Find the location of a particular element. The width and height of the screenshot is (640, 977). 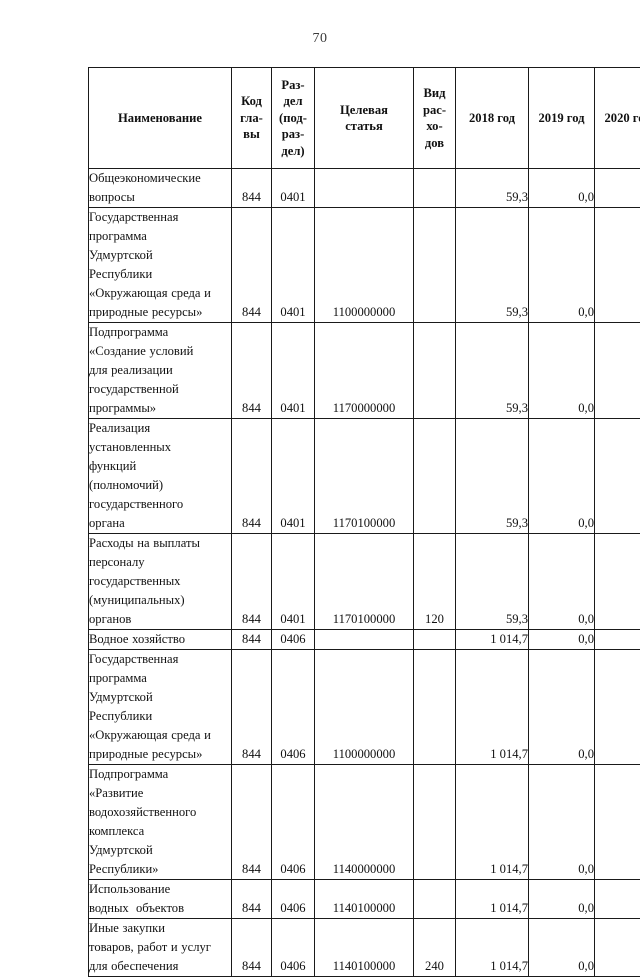

column-header-name: Наименование is located at coordinates (160, 118).